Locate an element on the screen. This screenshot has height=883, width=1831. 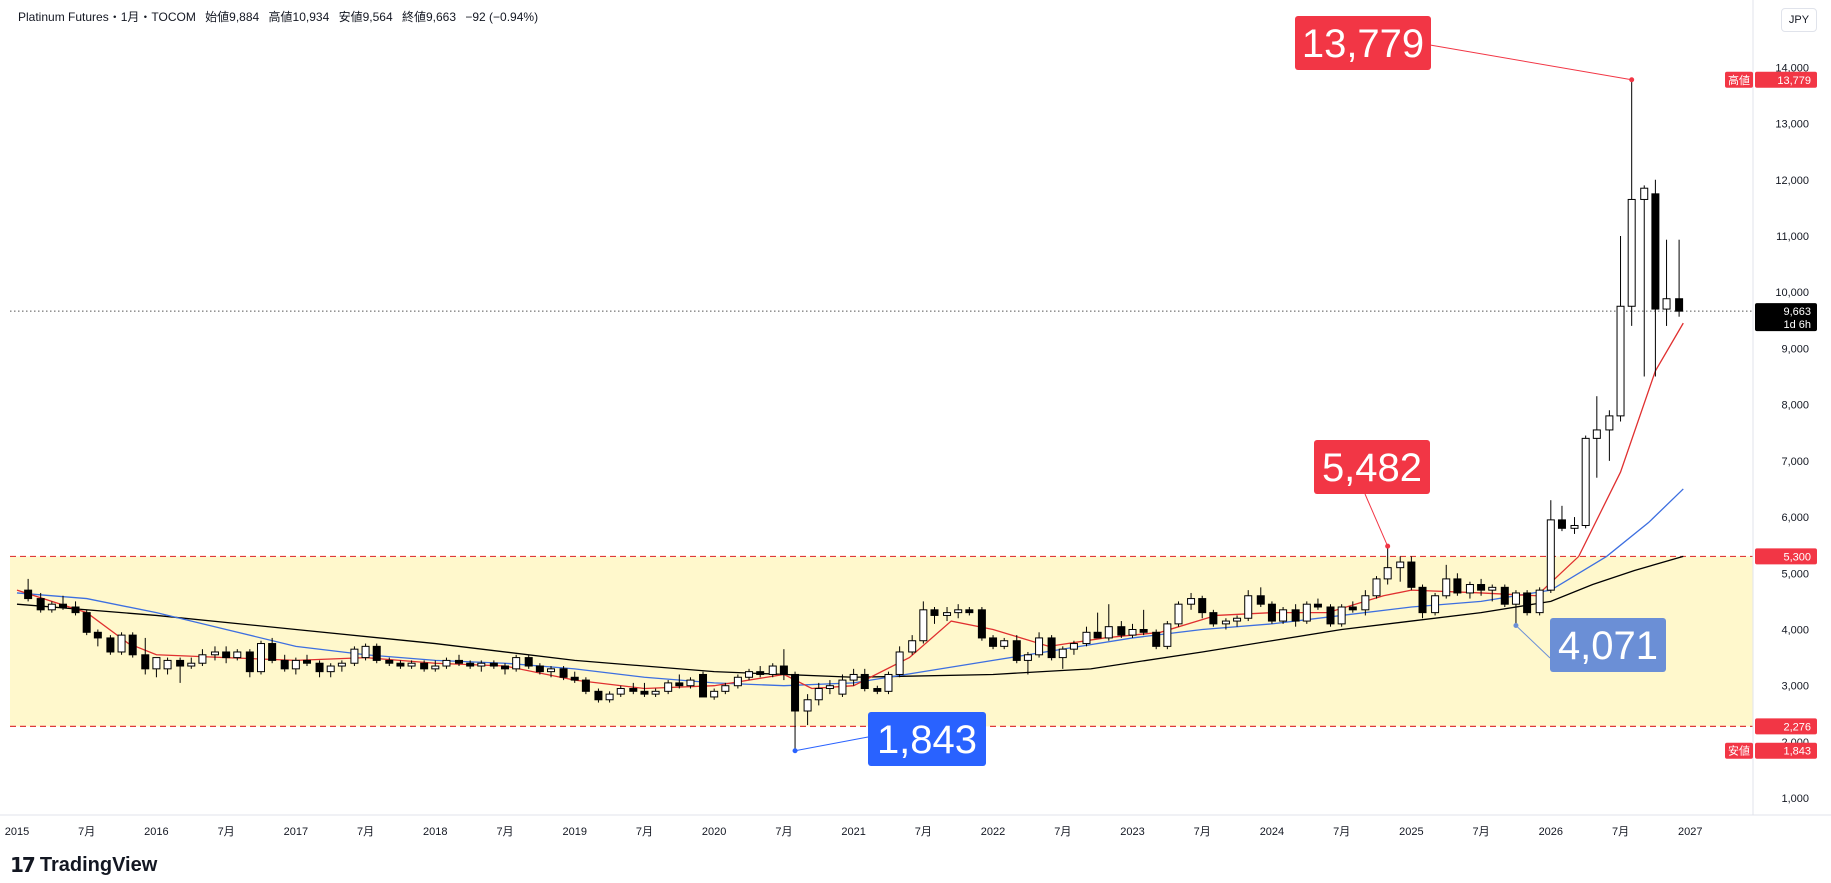
price-tag-prefix-box is located at coordinates (1739, 750).